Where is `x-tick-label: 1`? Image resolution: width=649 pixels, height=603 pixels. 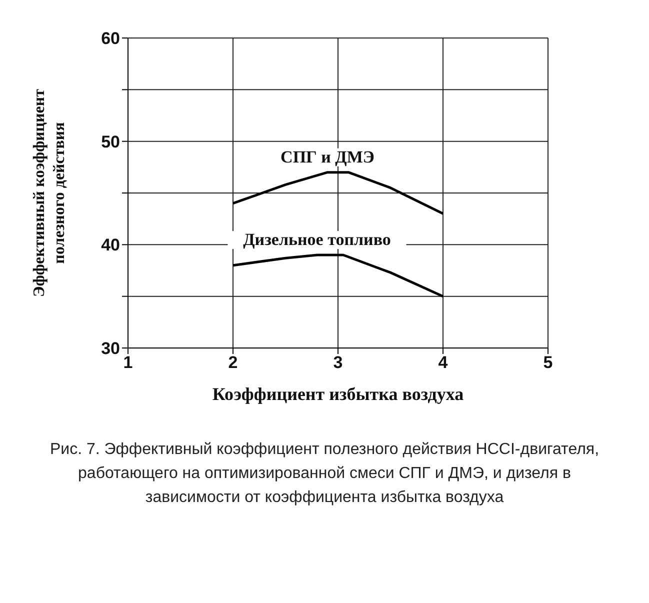 x-tick-label: 1 is located at coordinates (128, 362).